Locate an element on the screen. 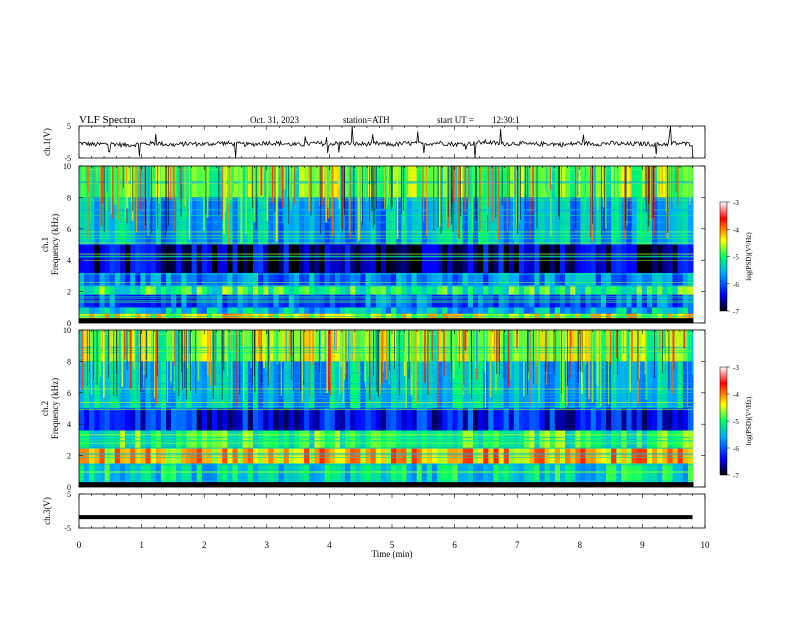 This screenshot has height=617, width=792. y-tick-label: 5 is located at coordinates (69, 494).